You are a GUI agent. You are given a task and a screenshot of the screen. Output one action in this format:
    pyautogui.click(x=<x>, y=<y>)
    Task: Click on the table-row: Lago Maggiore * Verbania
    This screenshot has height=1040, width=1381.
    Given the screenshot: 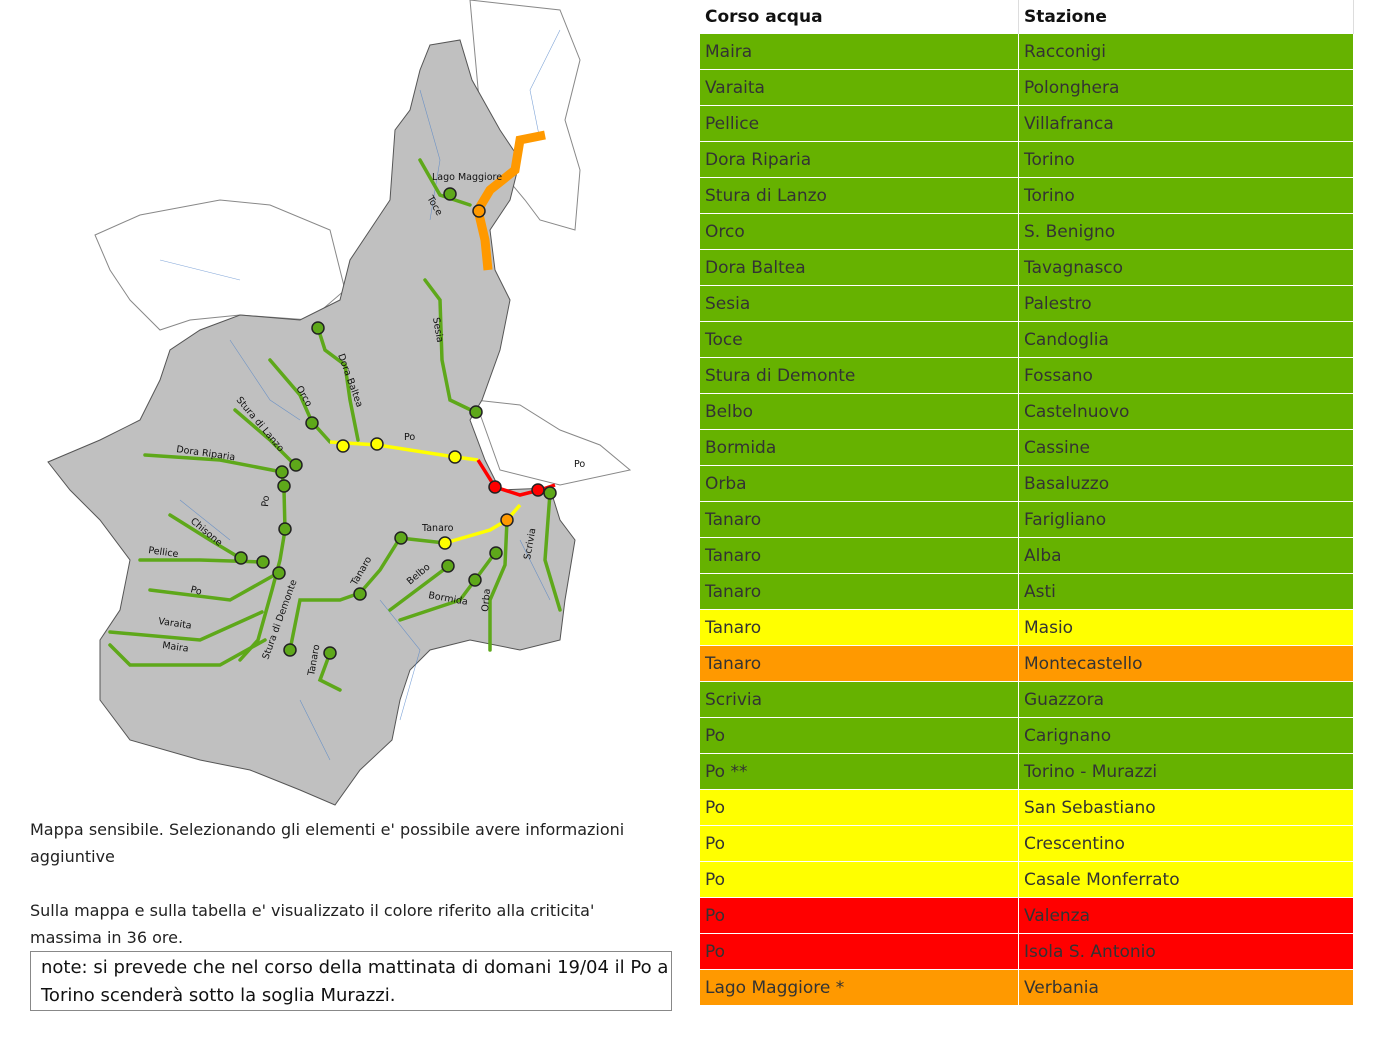 What is the action you would take?
    pyautogui.click(x=1027, y=987)
    